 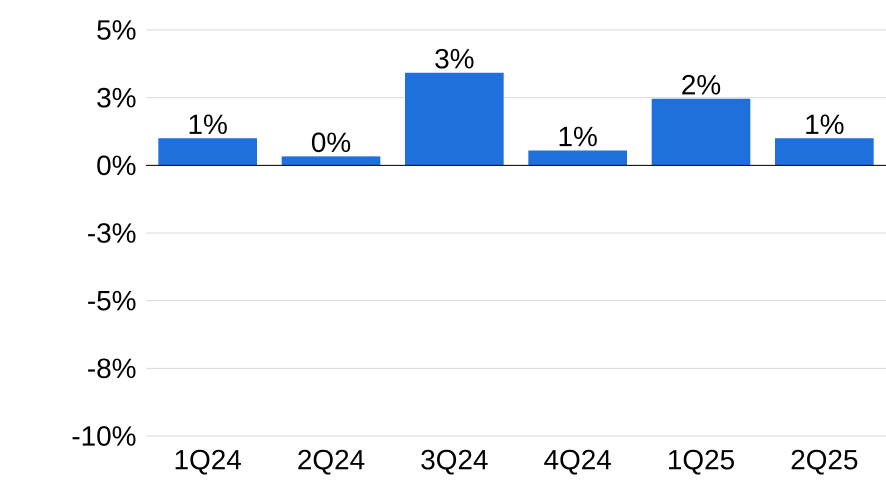 I want to click on y-tick-label: -5%, so click(x=112, y=300).